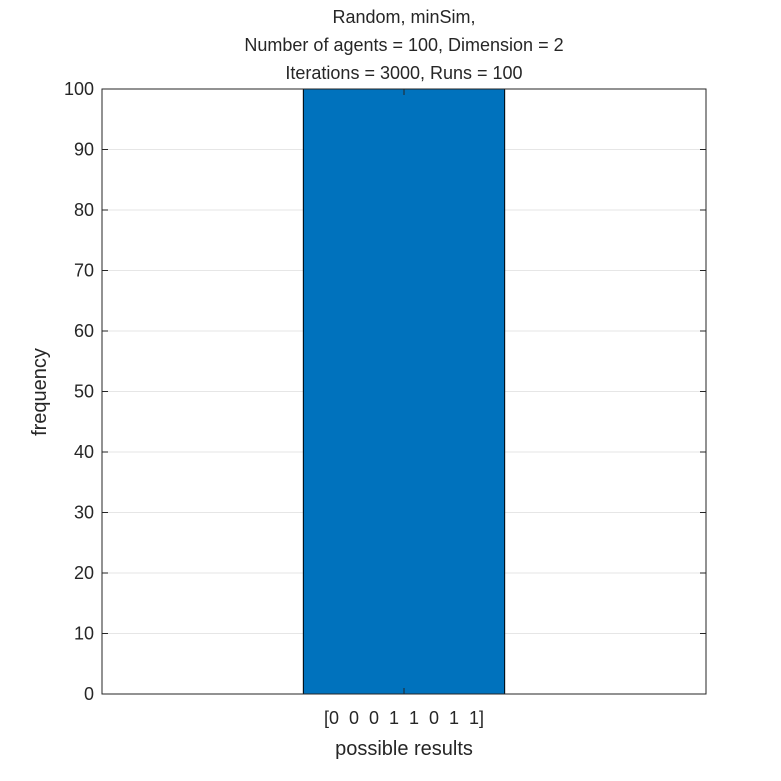 The height and width of the screenshot is (781, 781). Describe the element at coordinates (40, 392) in the screenshot. I see `y-axis-label: frequency` at that location.